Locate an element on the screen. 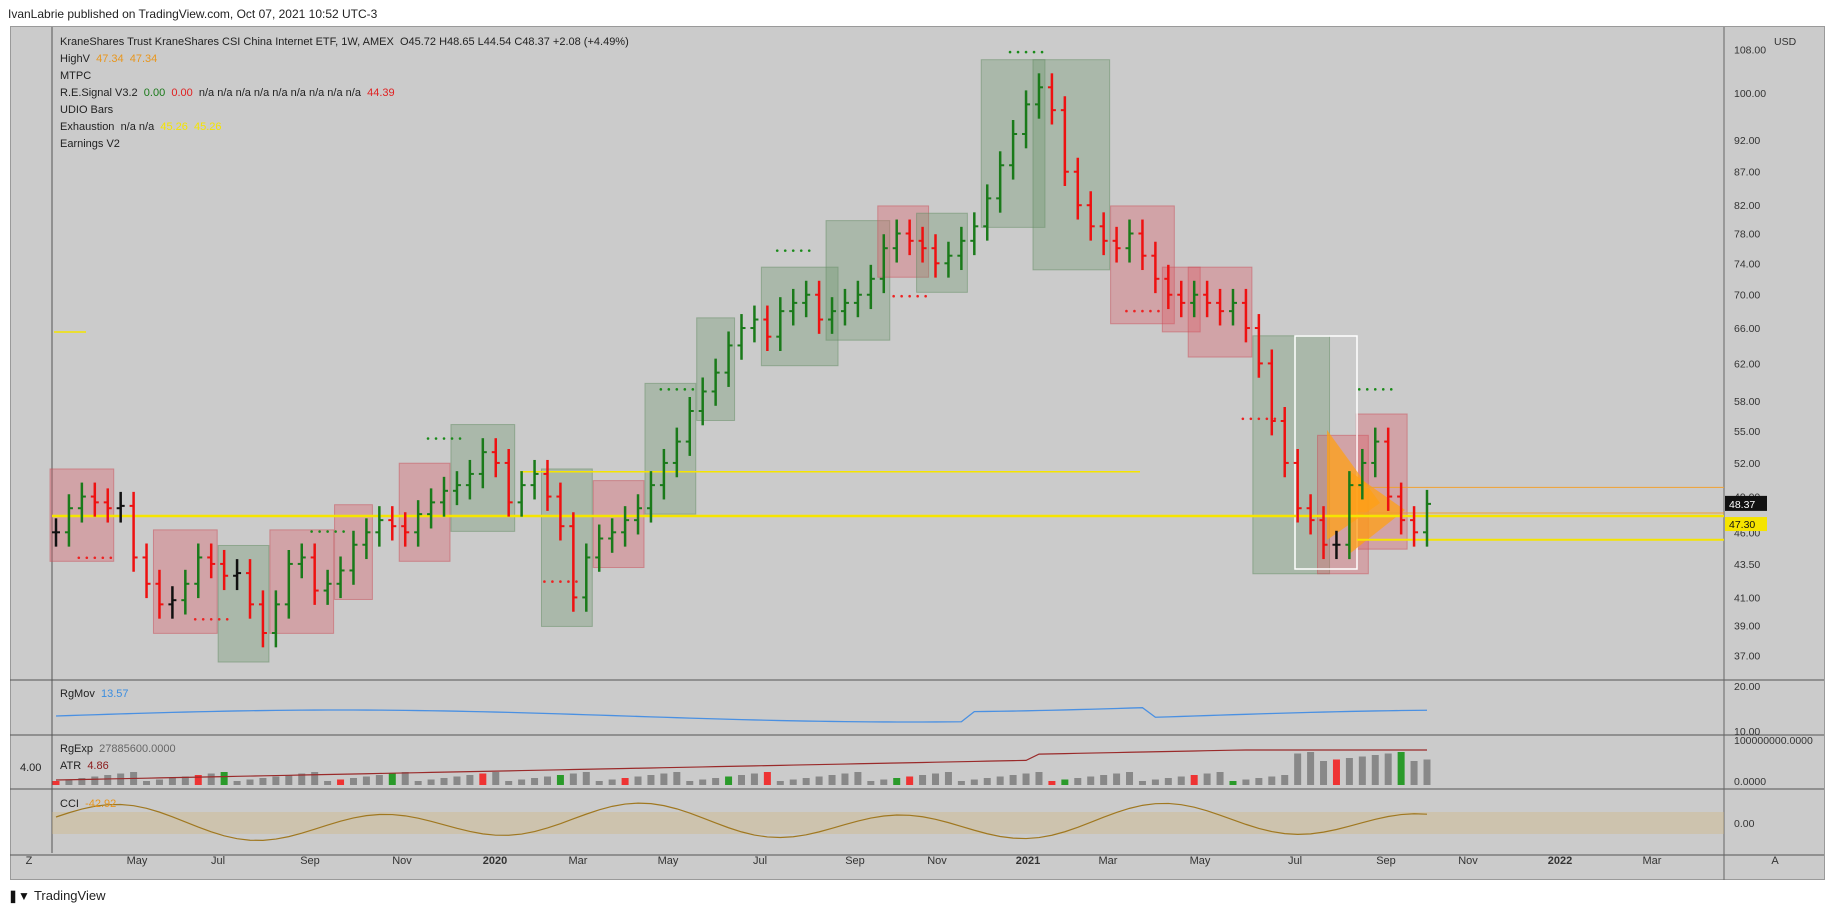  rgexp-legend: RgExp 27885600.0000 is located at coordinates (118, 749).